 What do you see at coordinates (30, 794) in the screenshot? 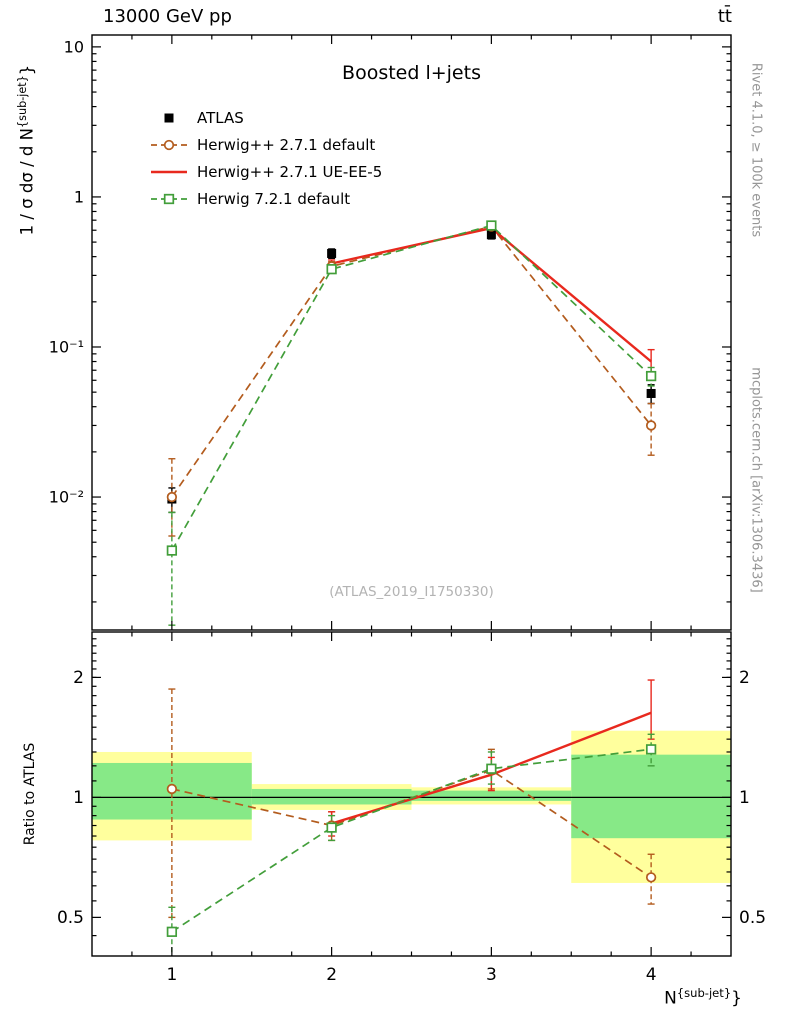
I see `ratio-y-axis-label: Ratio to ATLAS` at bounding box center [30, 794].